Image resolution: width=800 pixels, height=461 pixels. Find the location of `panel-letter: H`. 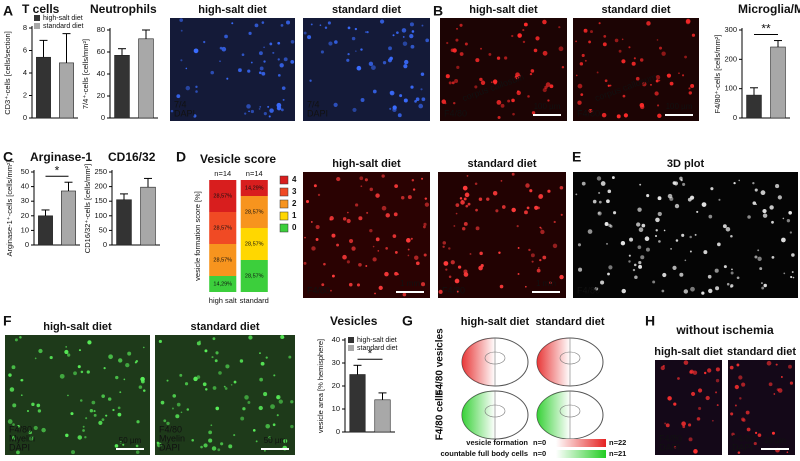

panel-letter: H is located at coordinates (650, 321).